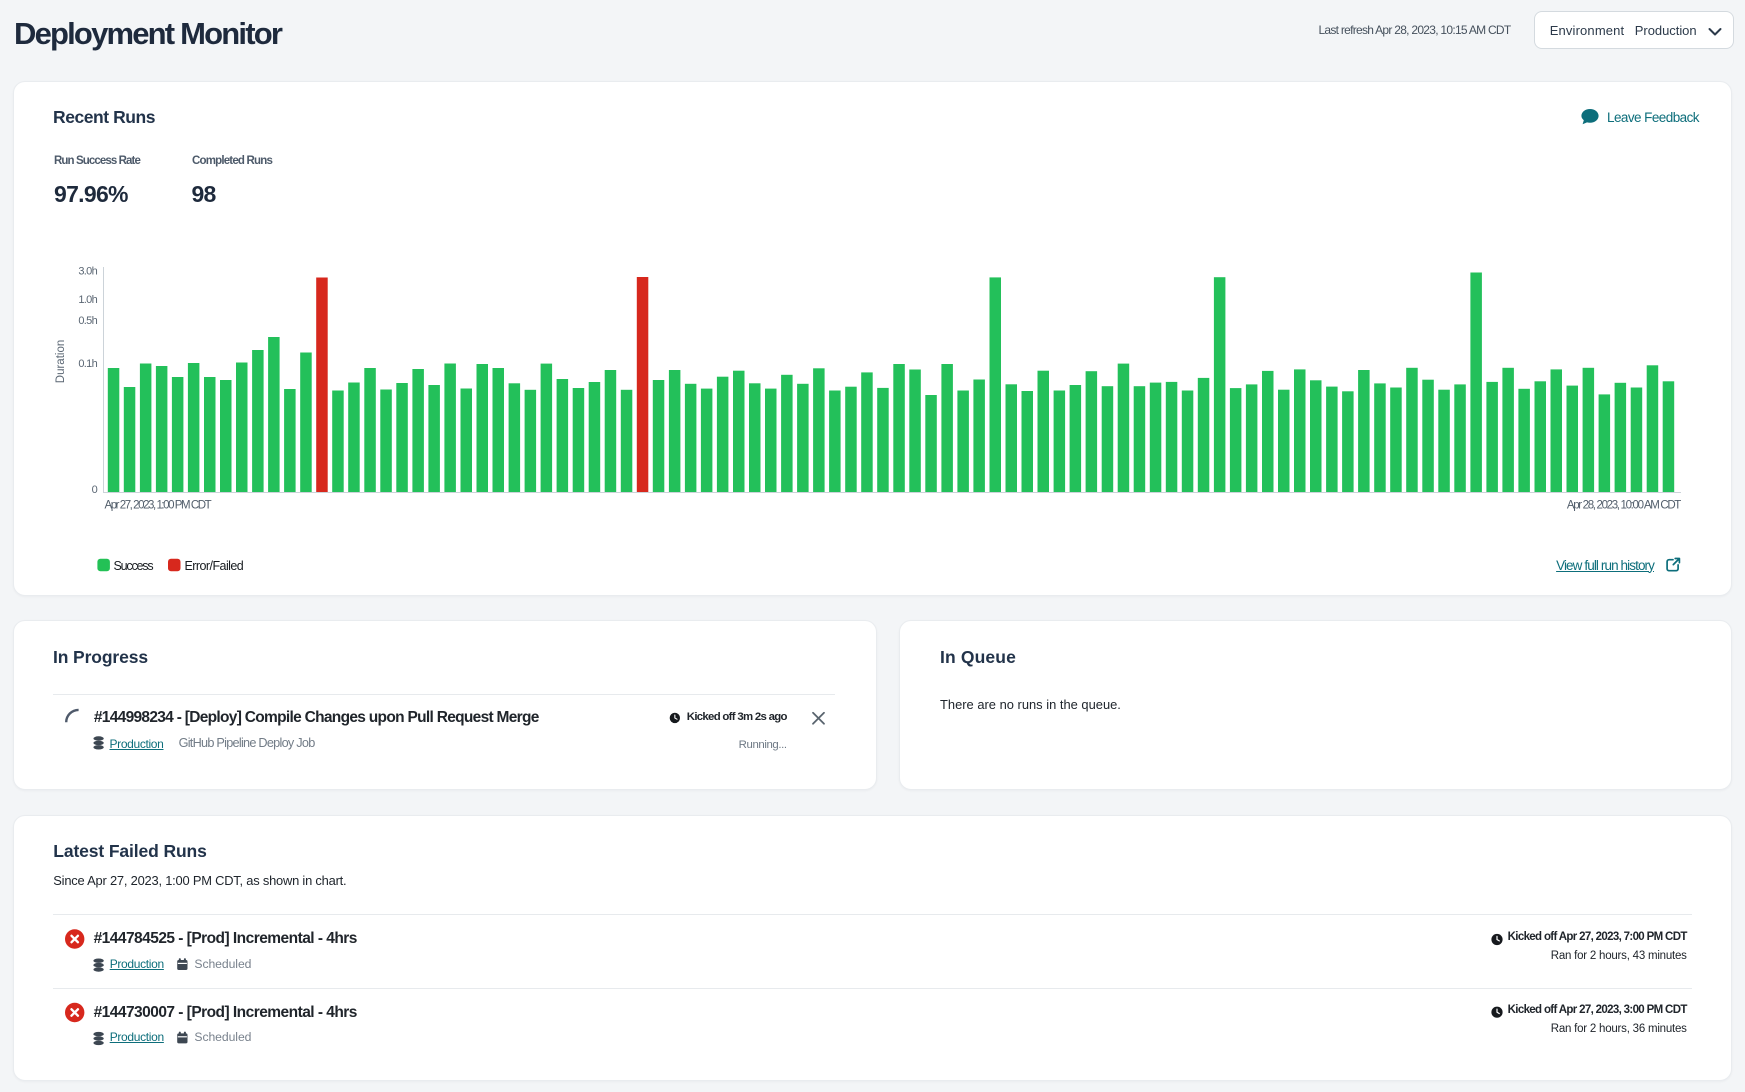 Image resolution: width=1745 pixels, height=1092 pixels. What do you see at coordinates (87, 300) in the screenshot?
I see `svg-text: 1.0h` at bounding box center [87, 300].